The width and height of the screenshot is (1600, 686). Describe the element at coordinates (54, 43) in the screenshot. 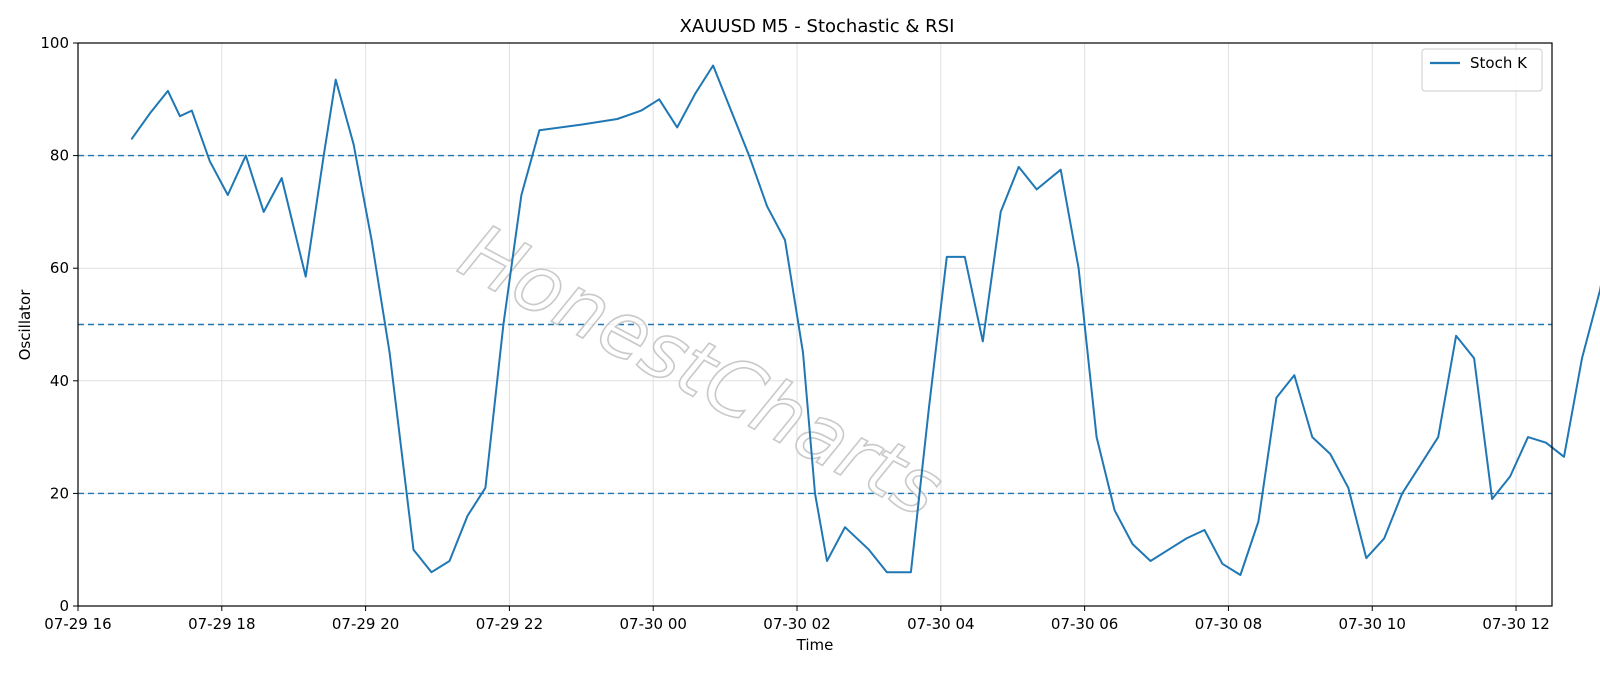

I see `y-tick-label: 100` at that location.